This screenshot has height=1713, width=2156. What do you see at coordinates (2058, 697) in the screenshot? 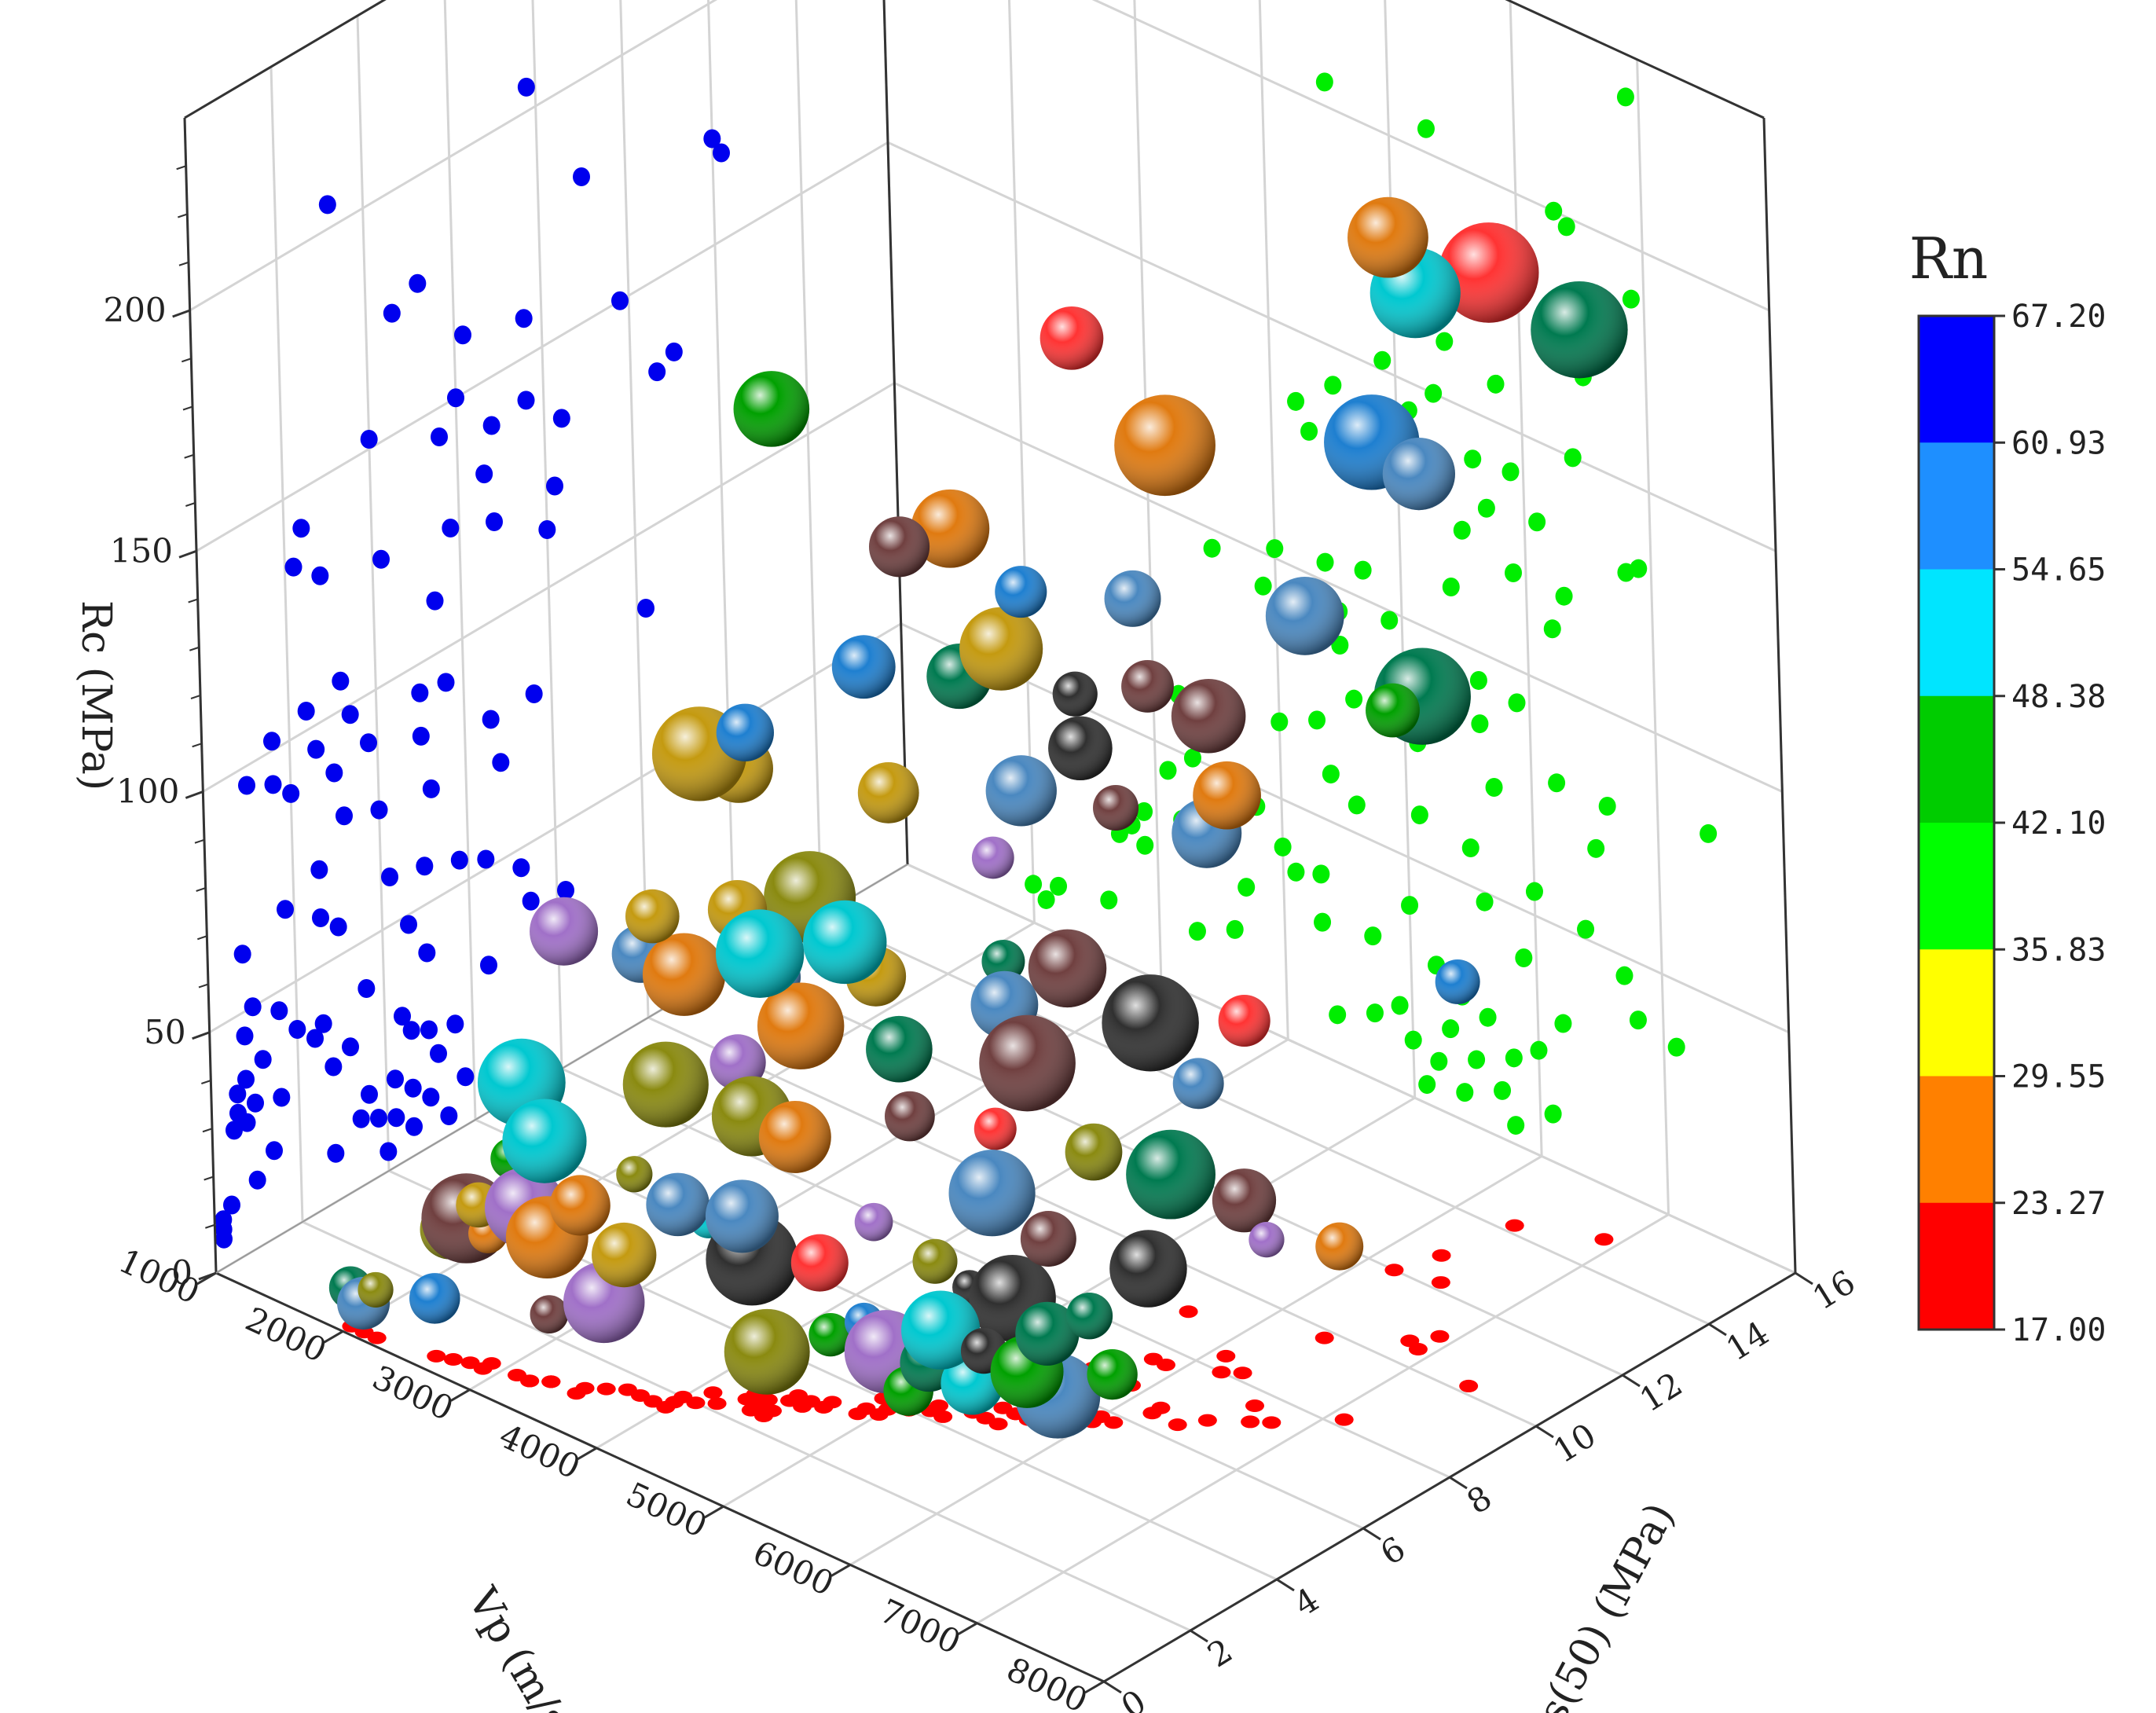
I see `colorbar-label: 48.38` at bounding box center [2058, 697].